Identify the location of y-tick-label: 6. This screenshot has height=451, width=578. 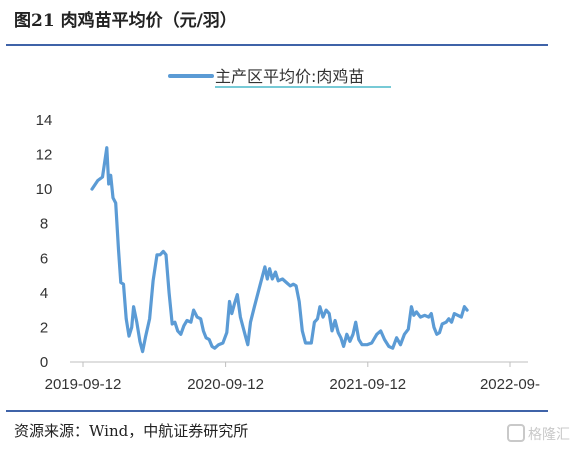
(44, 258).